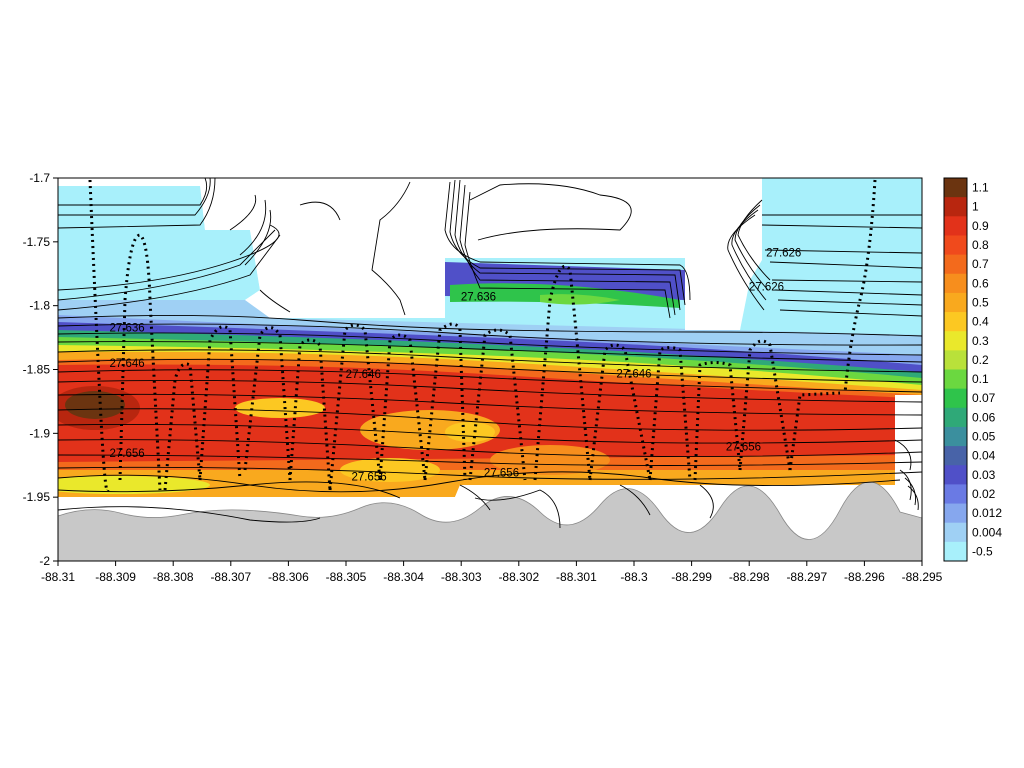 This screenshot has width=1024, height=768. What do you see at coordinates (403, 577) in the screenshot?
I see `x-tick-label: -88.304` at bounding box center [403, 577].